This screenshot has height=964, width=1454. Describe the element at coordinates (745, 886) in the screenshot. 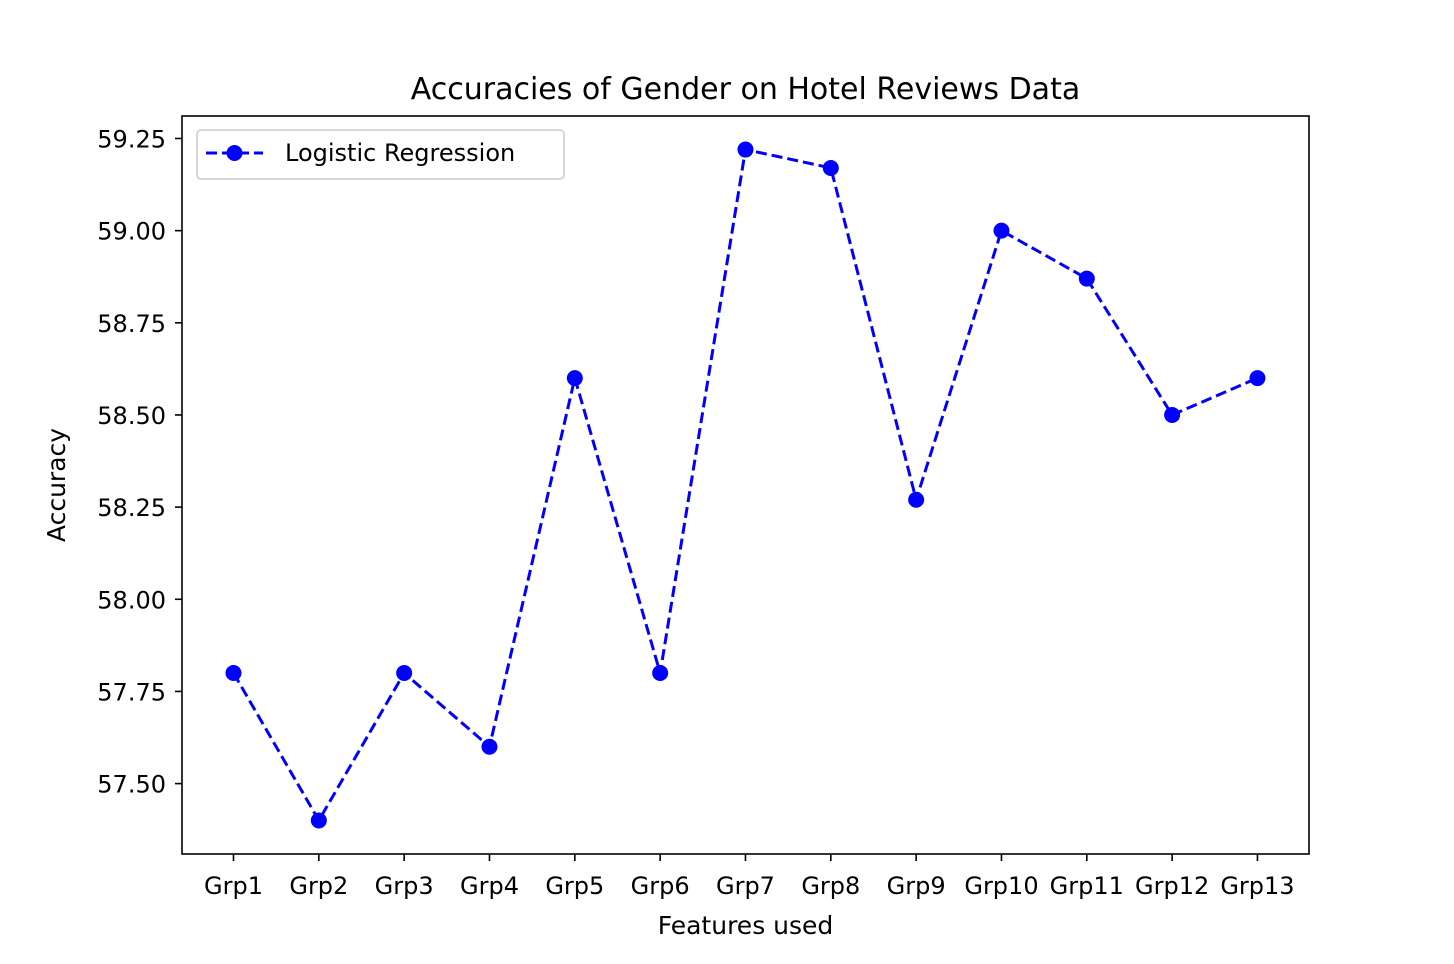

I see `x-tick-label: Grp7` at that location.